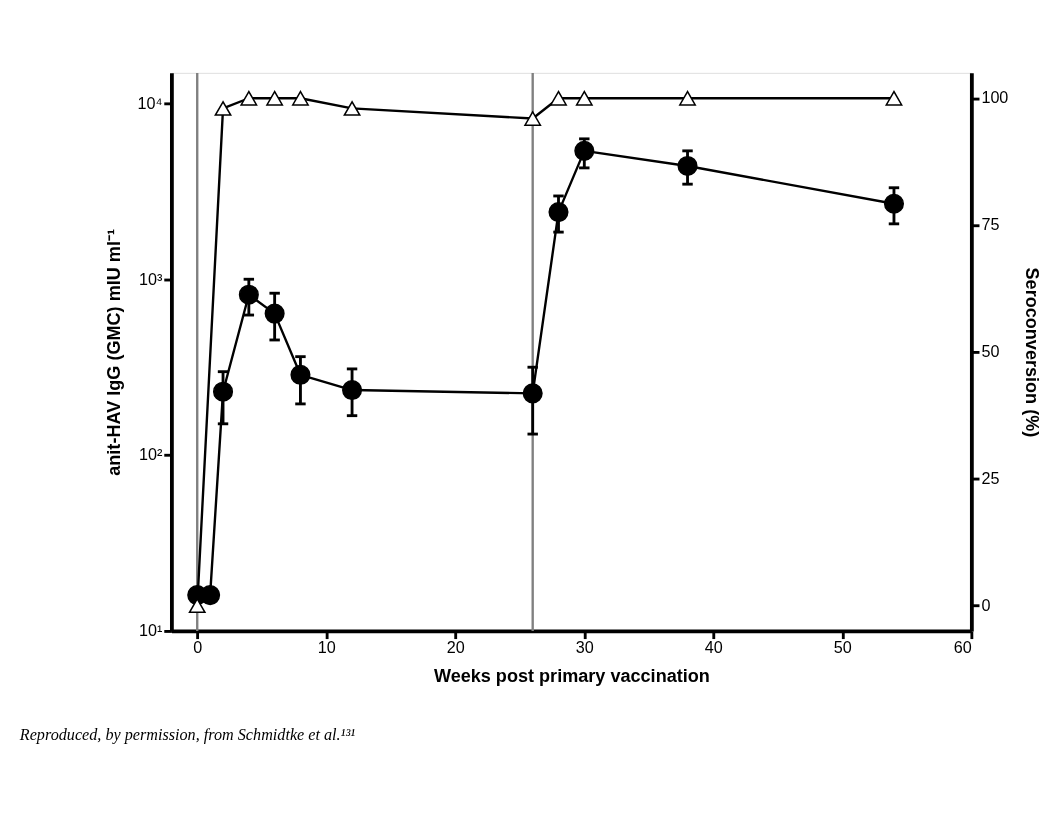 This screenshot has height=831, width=1059. Describe the element at coordinates (571, 675) in the screenshot. I see `x-axis-title: Weeks post primary vaccination` at that location.